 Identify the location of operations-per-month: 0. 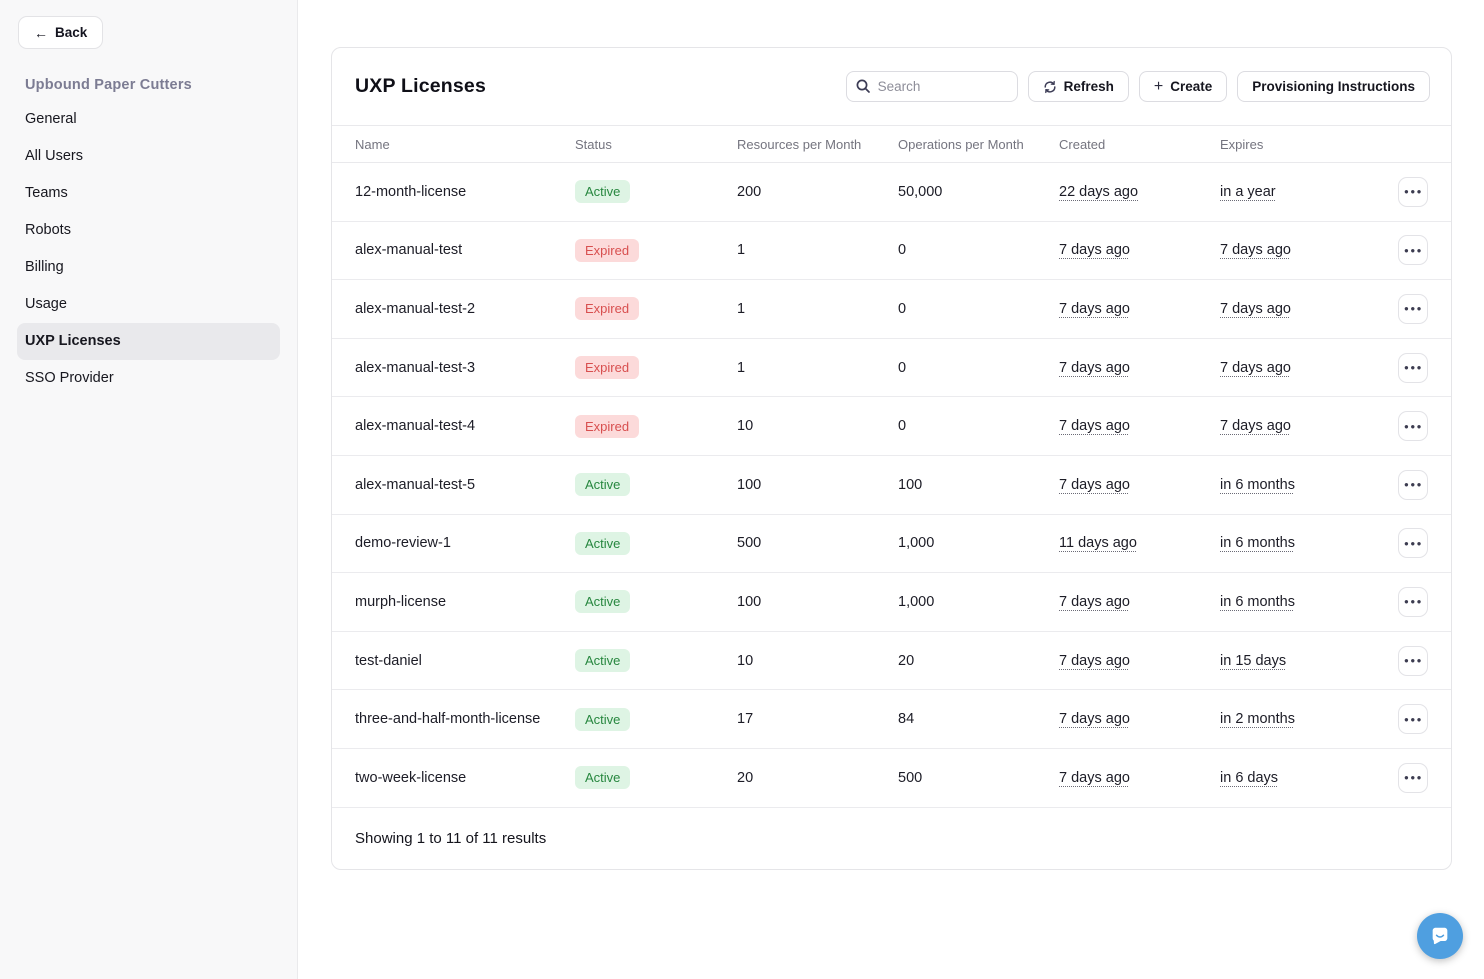
(902, 308).